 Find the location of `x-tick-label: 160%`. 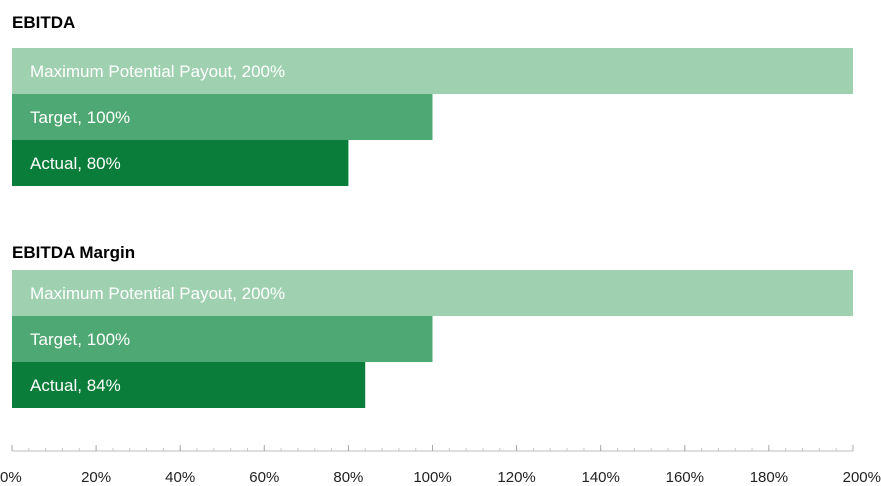

x-tick-label: 160% is located at coordinates (685, 477).